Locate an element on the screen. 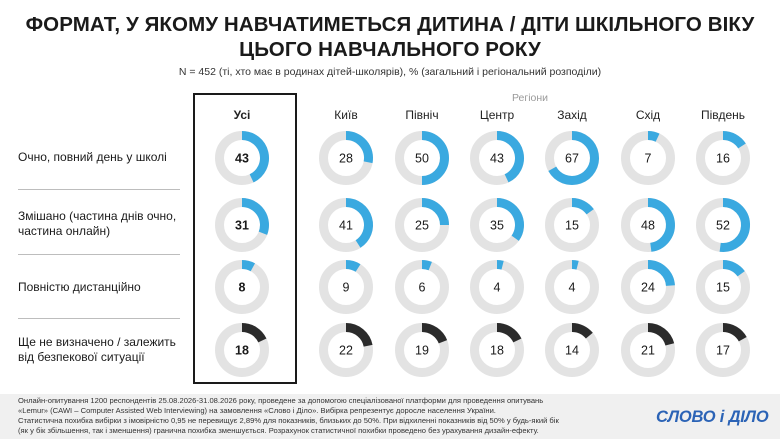 This screenshot has height=439, width=780. donut: 24 is located at coordinates (648, 287).